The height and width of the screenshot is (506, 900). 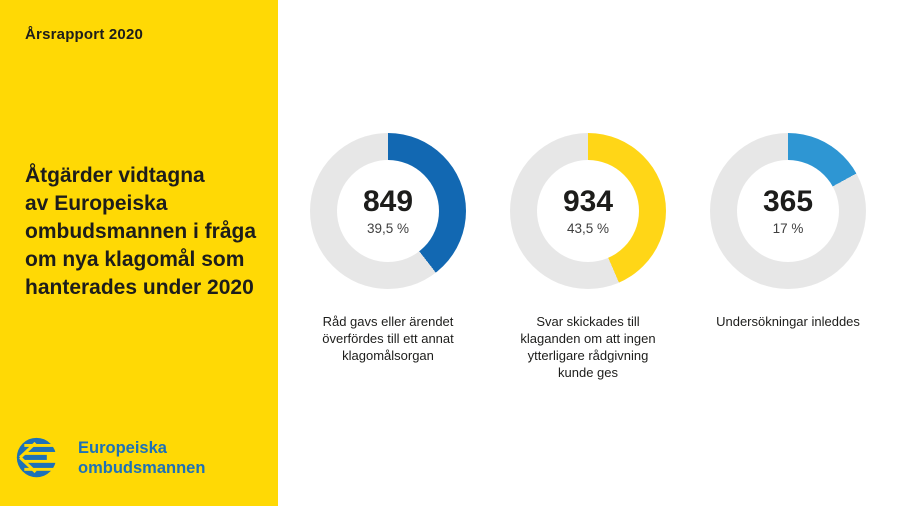 What do you see at coordinates (788, 201) in the screenshot?
I see `donut-value: 365` at bounding box center [788, 201].